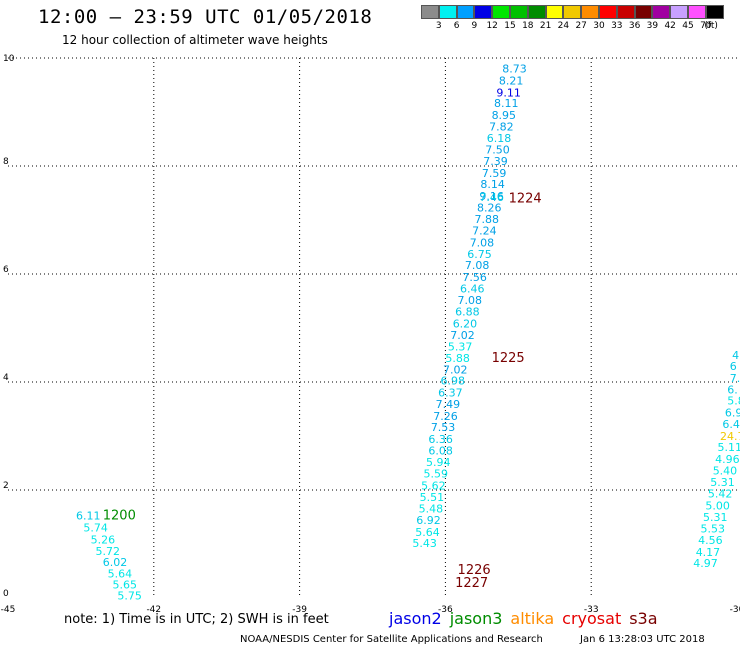 This screenshot has width=740, height=650. I want to click on wave-height-point: 5.59, so click(436, 474).